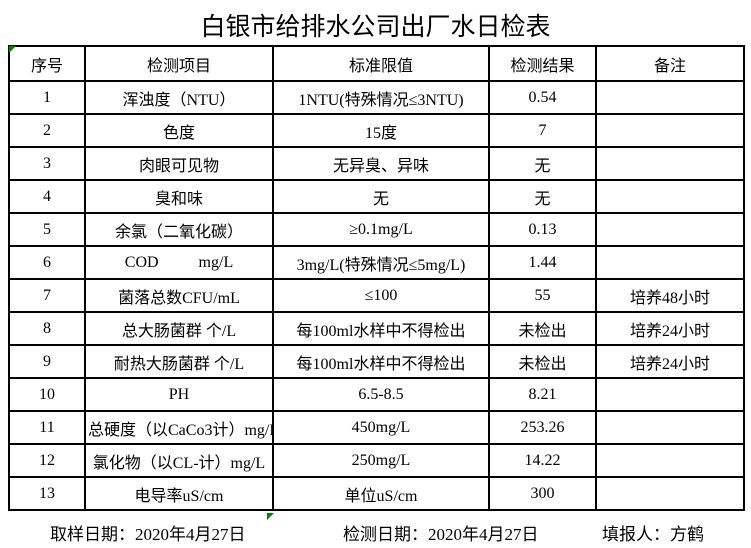  Describe the element at coordinates (179, 460) in the screenshot. I see `cell-item: 氯化物（以CL-计）mg/L` at that location.